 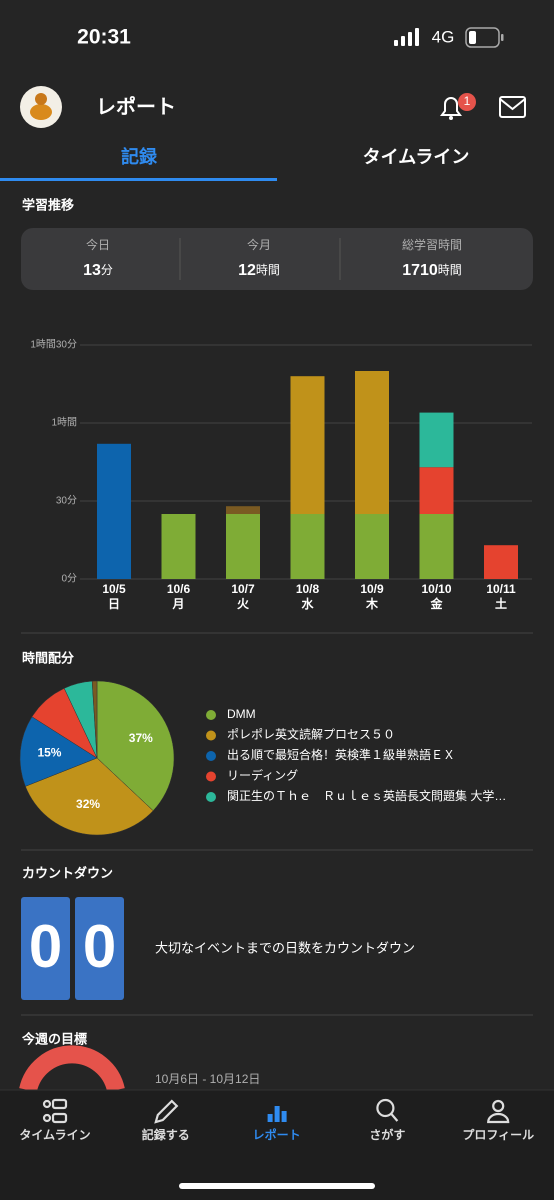 What do you see at coordinates (458, 106) in the screenshot?
I see `bell-icon` at bounding box center [458, 106].